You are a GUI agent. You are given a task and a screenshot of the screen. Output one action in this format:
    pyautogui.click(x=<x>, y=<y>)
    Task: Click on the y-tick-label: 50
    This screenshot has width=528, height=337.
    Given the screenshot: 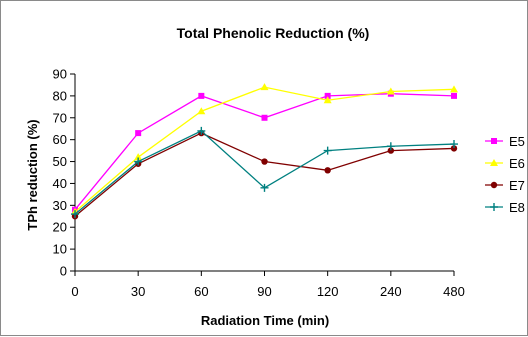 What is the action you would take?
    pyautogui.click(x=60, y=161)
    